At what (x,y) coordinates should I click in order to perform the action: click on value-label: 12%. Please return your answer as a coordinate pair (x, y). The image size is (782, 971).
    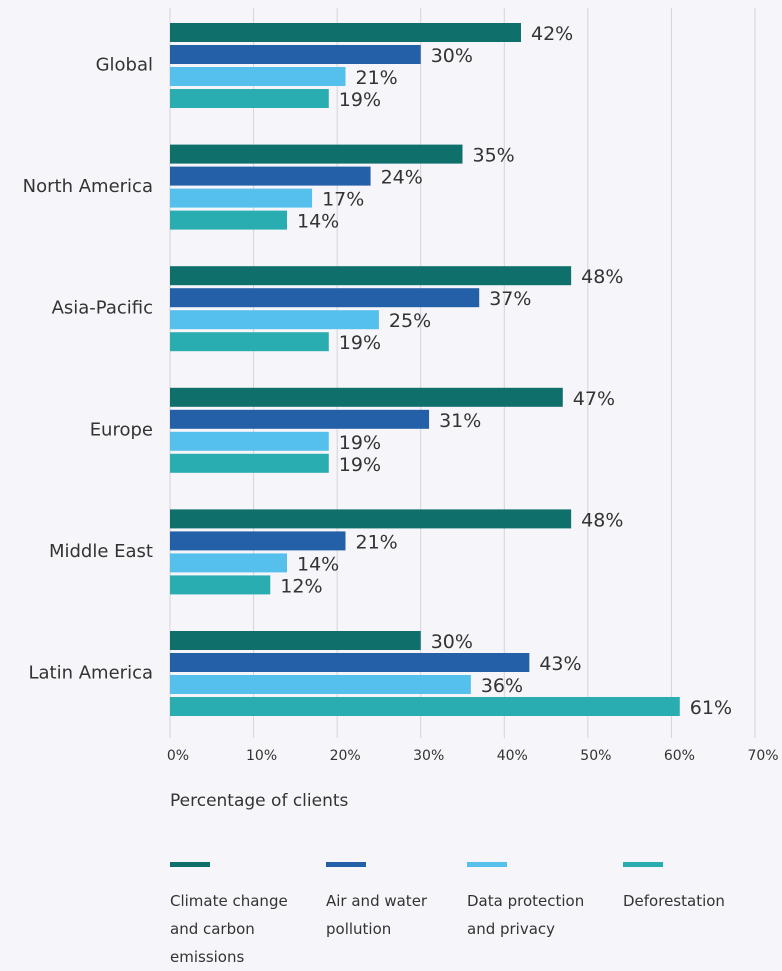
    Looking at the image, I should click on (301, 586).